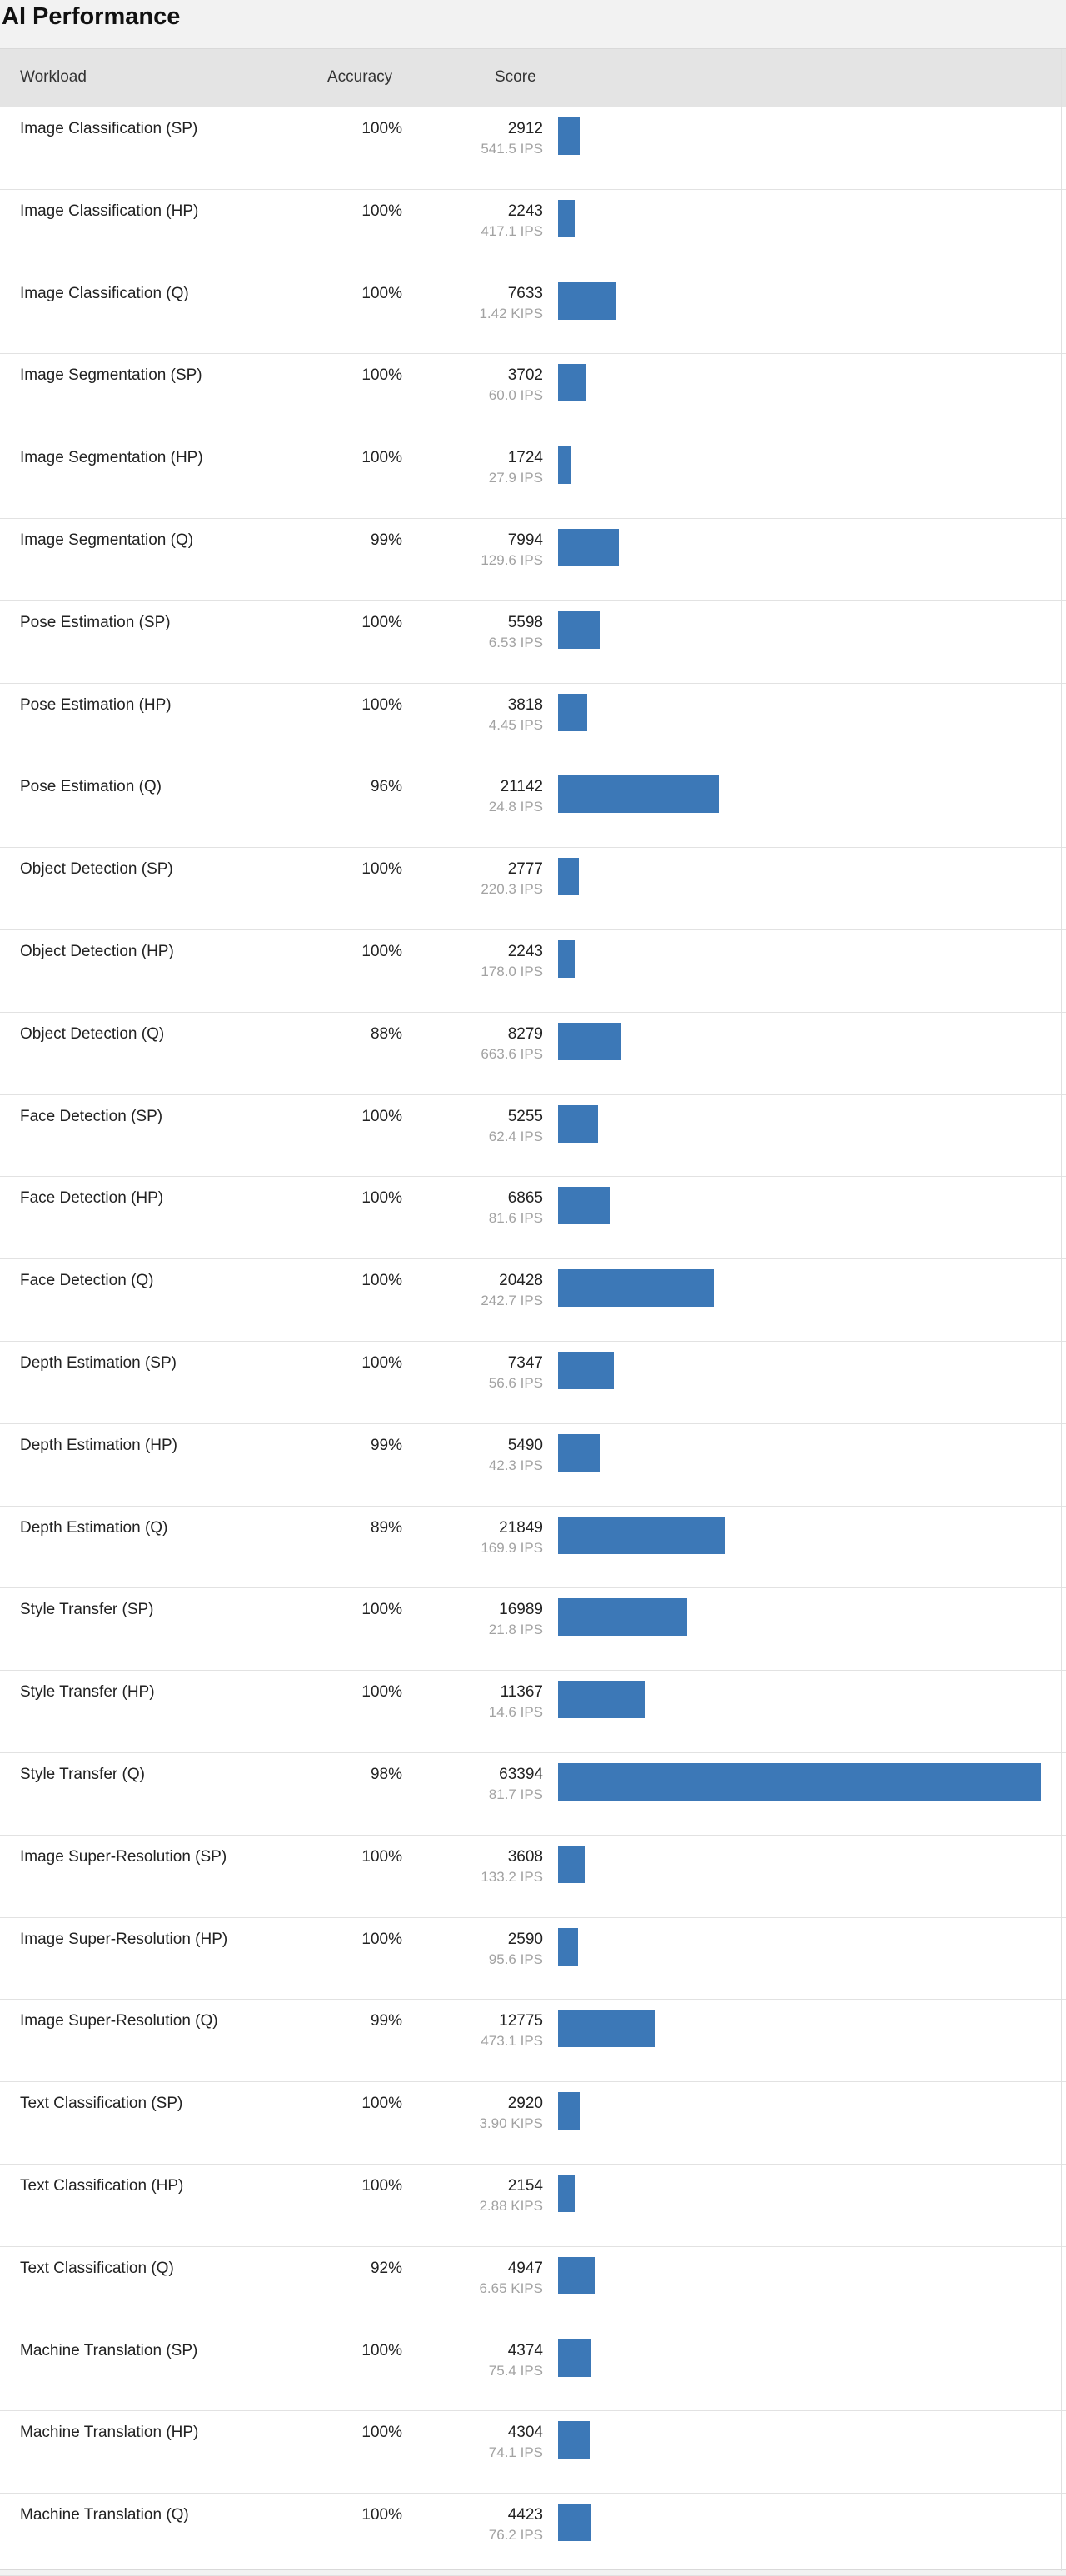 The height and width of the screenshot is (2576, 1066). What do you see at coordinates (525, 293) in the screenshot?
I see `score-value: 7633` at bounding box center [525, 293].